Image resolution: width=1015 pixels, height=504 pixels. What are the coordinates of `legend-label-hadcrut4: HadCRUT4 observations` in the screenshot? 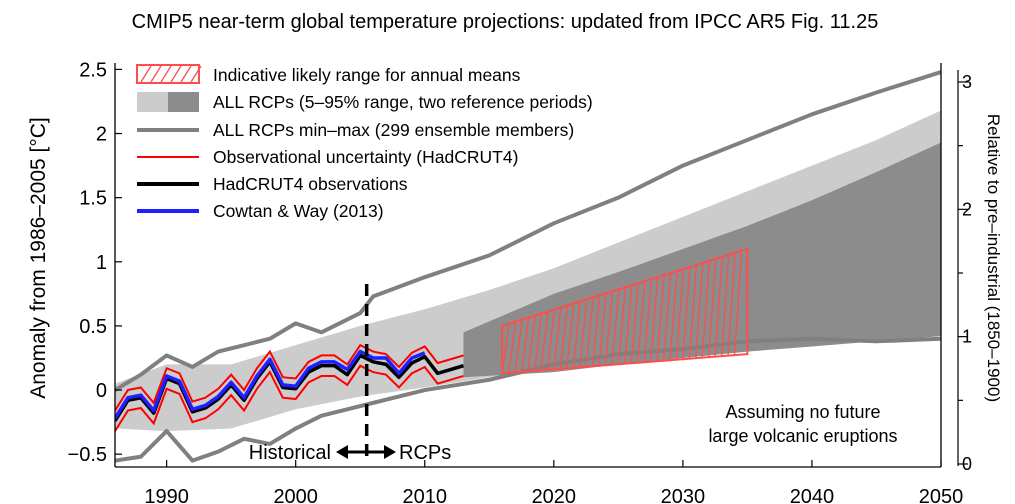 It's located at (310, 184).